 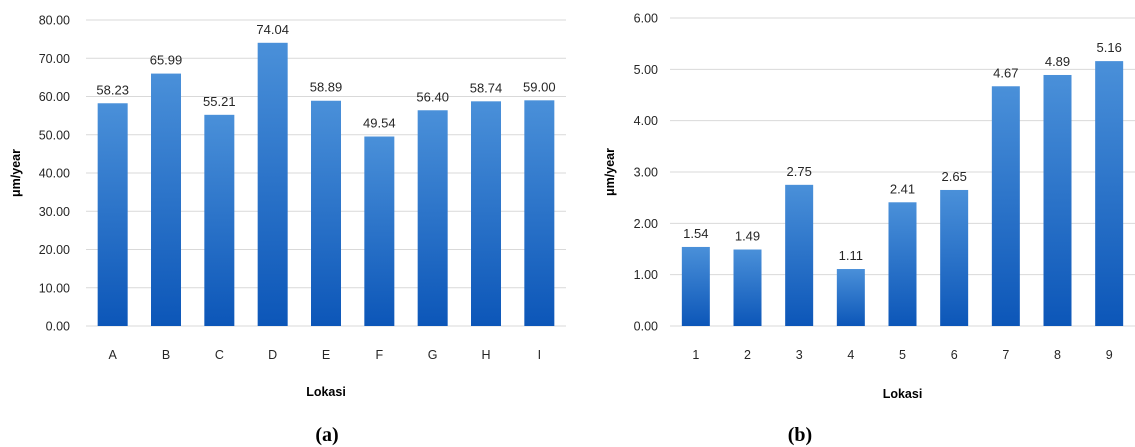 I want to click on y-tick-label: 3.00, so click(x=646, y=173).